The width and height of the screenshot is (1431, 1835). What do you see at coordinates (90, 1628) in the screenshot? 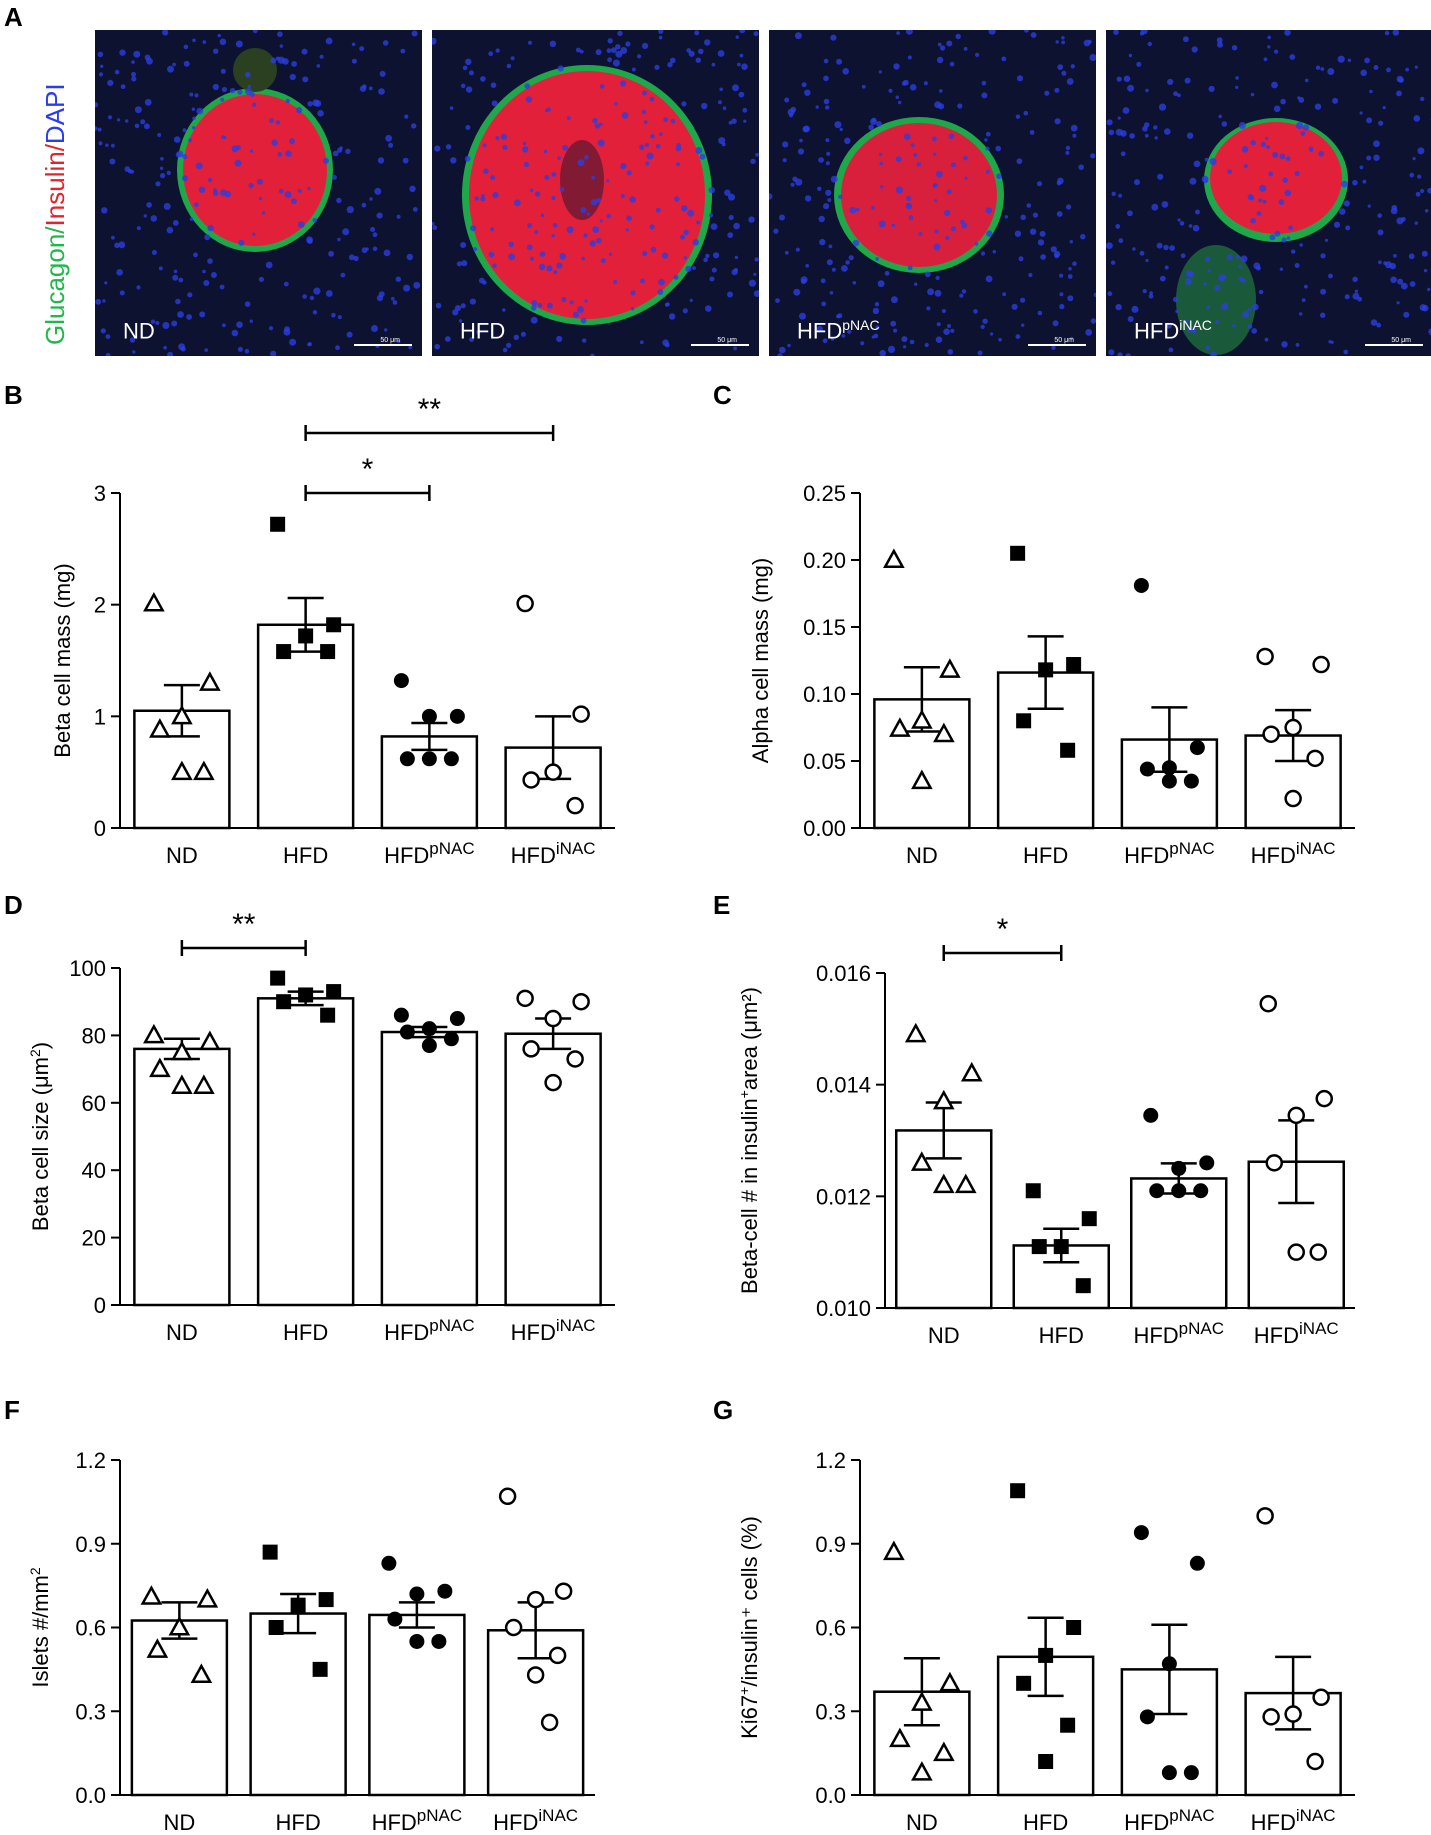
I see `chart-f-ytick-label: 0.6` at bounding box center [90, 1628].